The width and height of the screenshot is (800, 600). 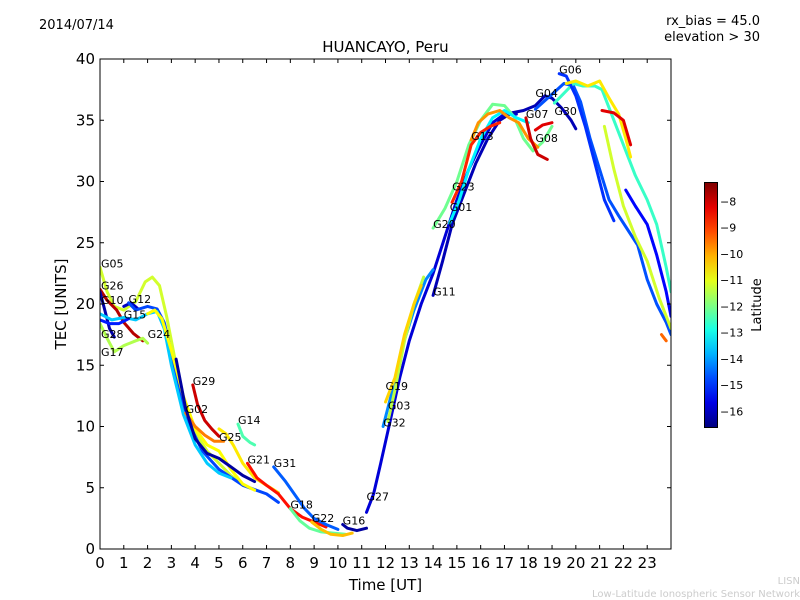 I want to click on satellite-label: G22, so click(x=323, y=518).